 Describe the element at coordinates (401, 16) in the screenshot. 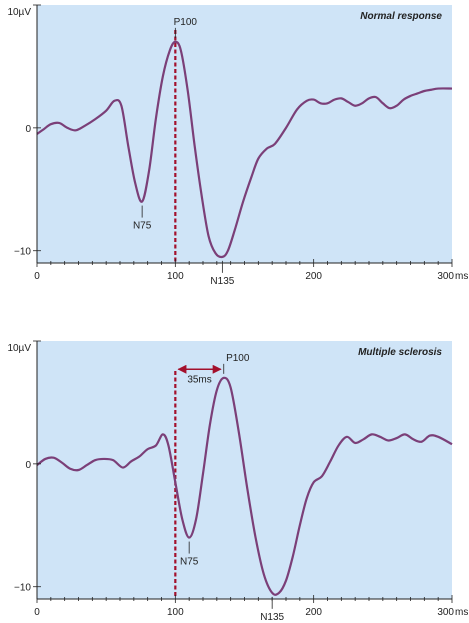

I see `panel-title: Normal response` at that location.